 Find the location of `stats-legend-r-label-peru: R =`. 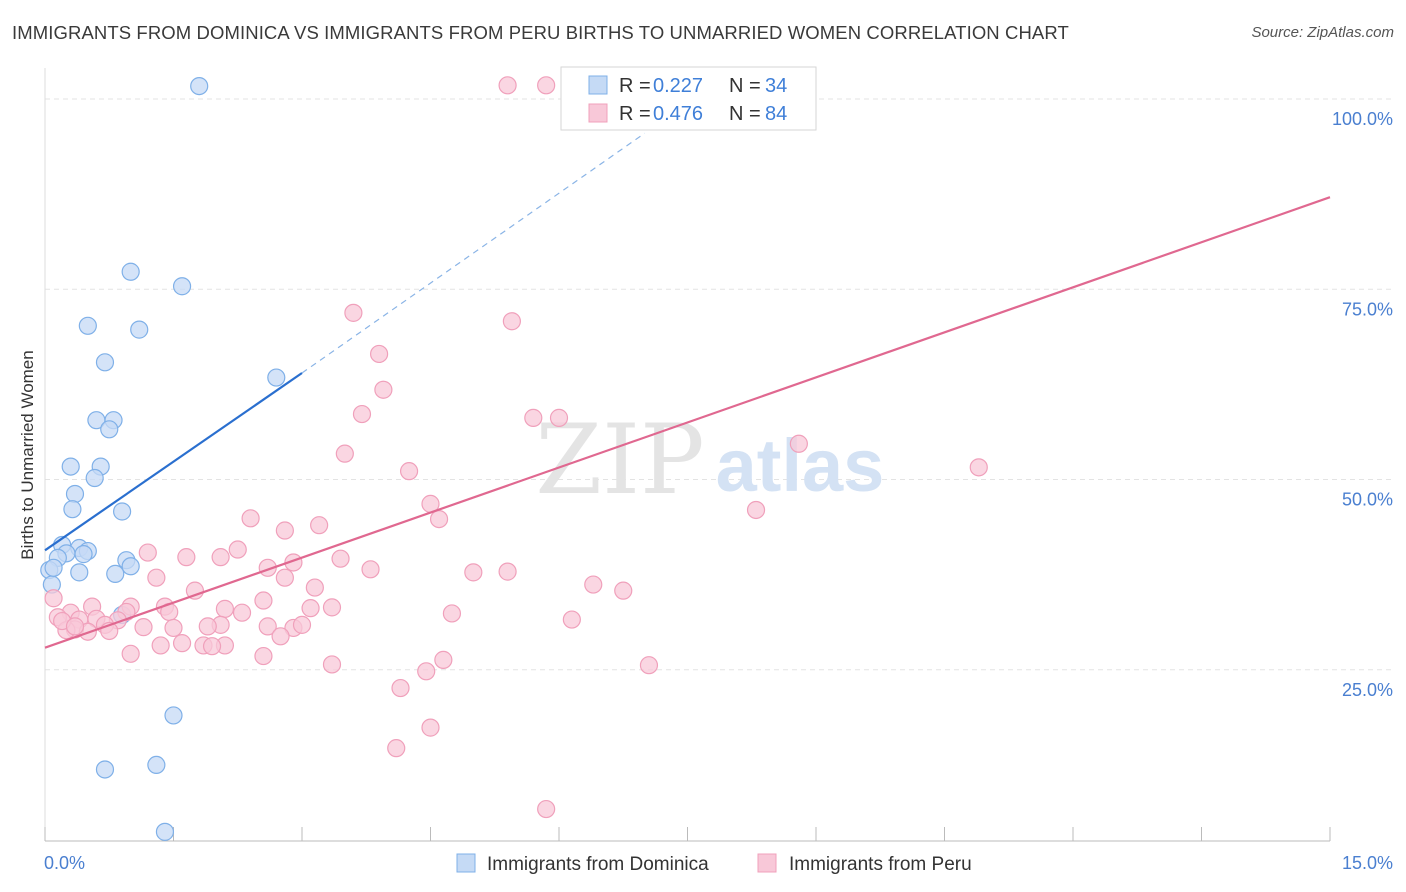

stats-legend-r-label-peru: R = is located at coordinates (637, 114).